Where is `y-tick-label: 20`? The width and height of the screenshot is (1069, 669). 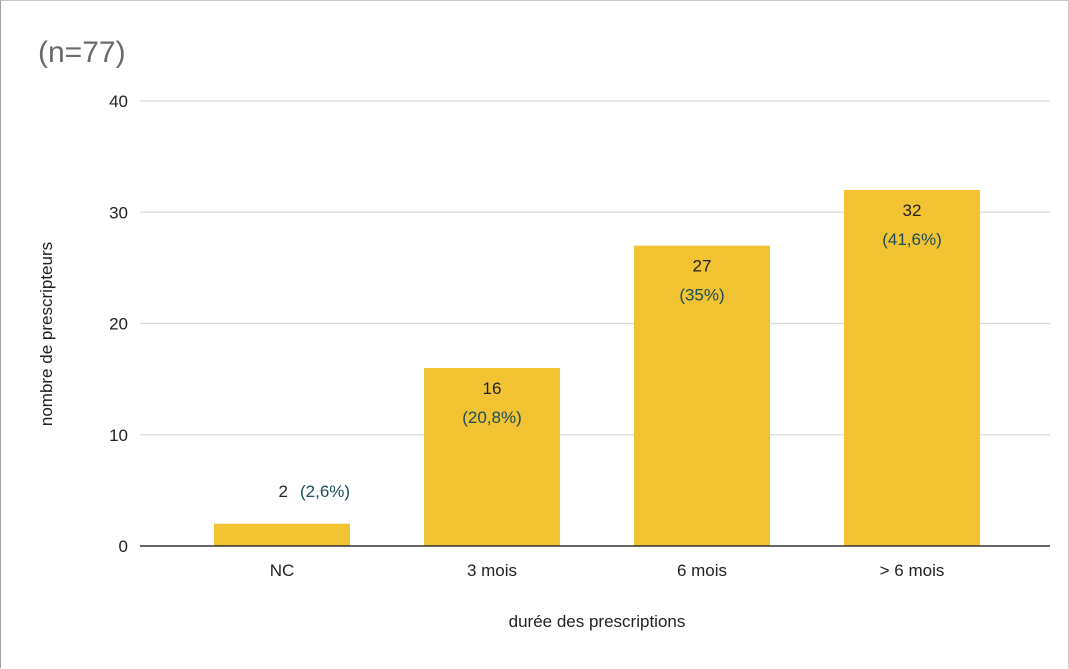
y-tick-label: 20 is located at coordinates (118, 324).